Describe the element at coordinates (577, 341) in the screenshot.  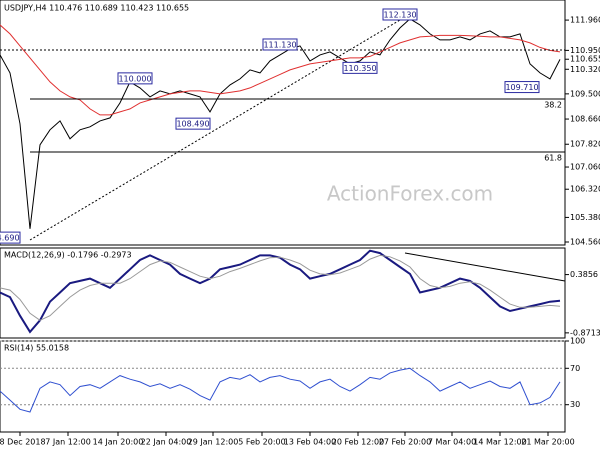
I see `y-tick-label: 100` at that location.